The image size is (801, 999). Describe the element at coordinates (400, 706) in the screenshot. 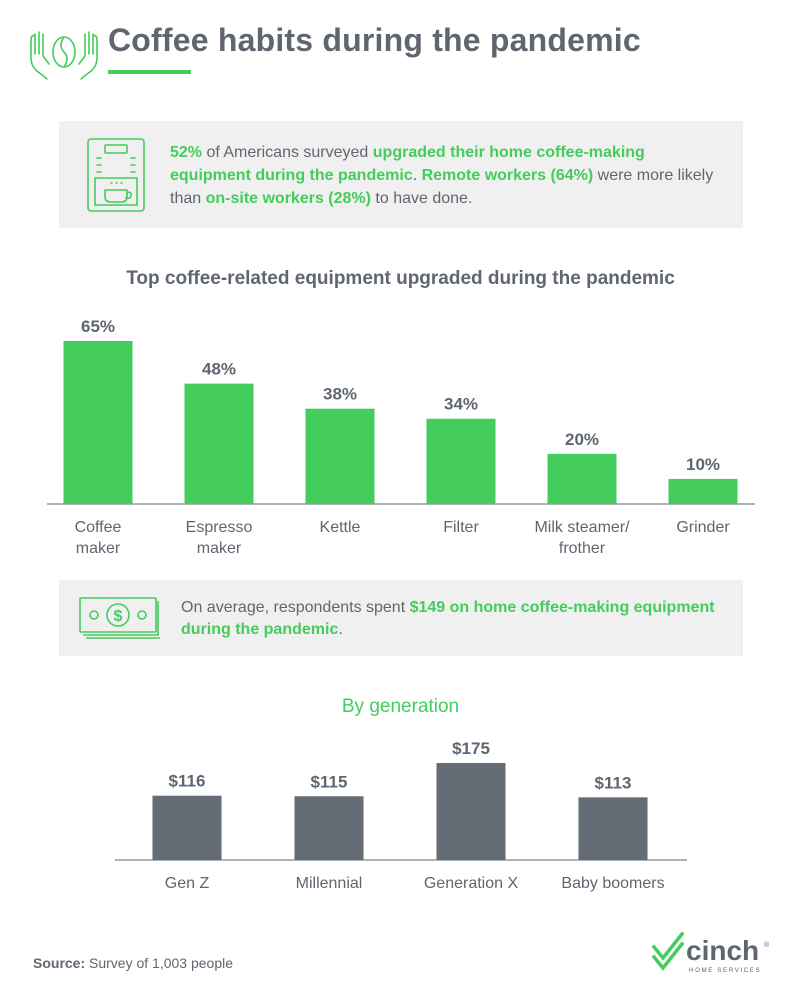

I see `generation-title: By generation` at that location.